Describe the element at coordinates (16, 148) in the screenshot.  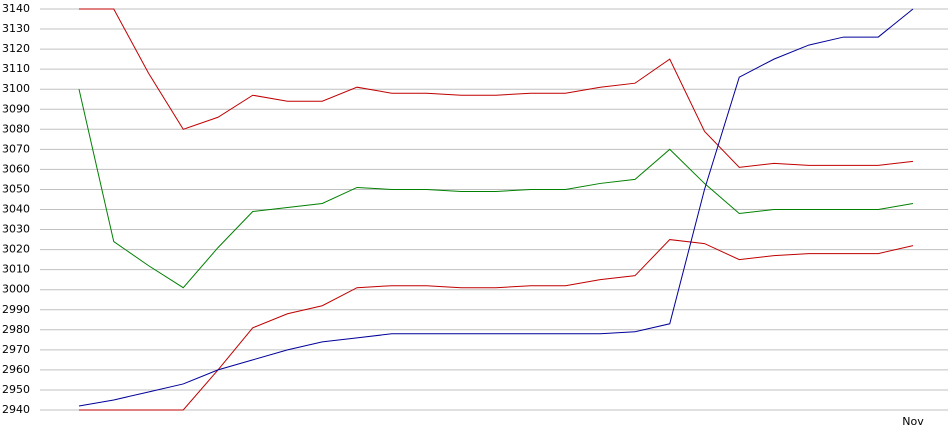
I see `y-tick-label: 3070` at that location.